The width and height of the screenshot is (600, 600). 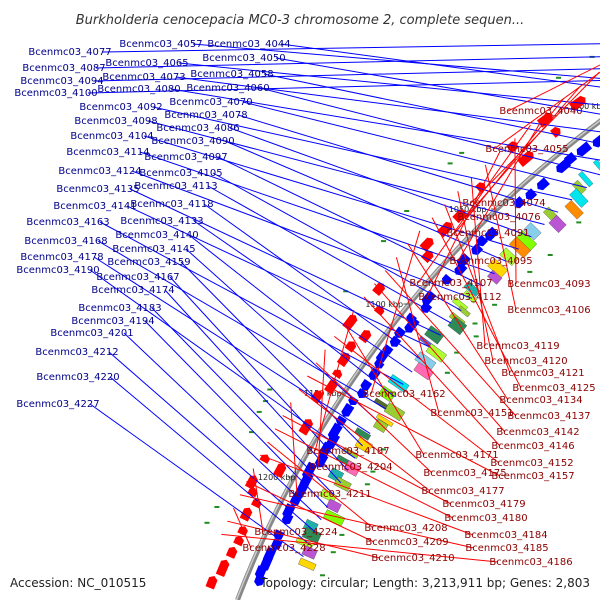 I want to click on reverse-gene-label: Bcenmc03_4142, so click(x=537, y=432).